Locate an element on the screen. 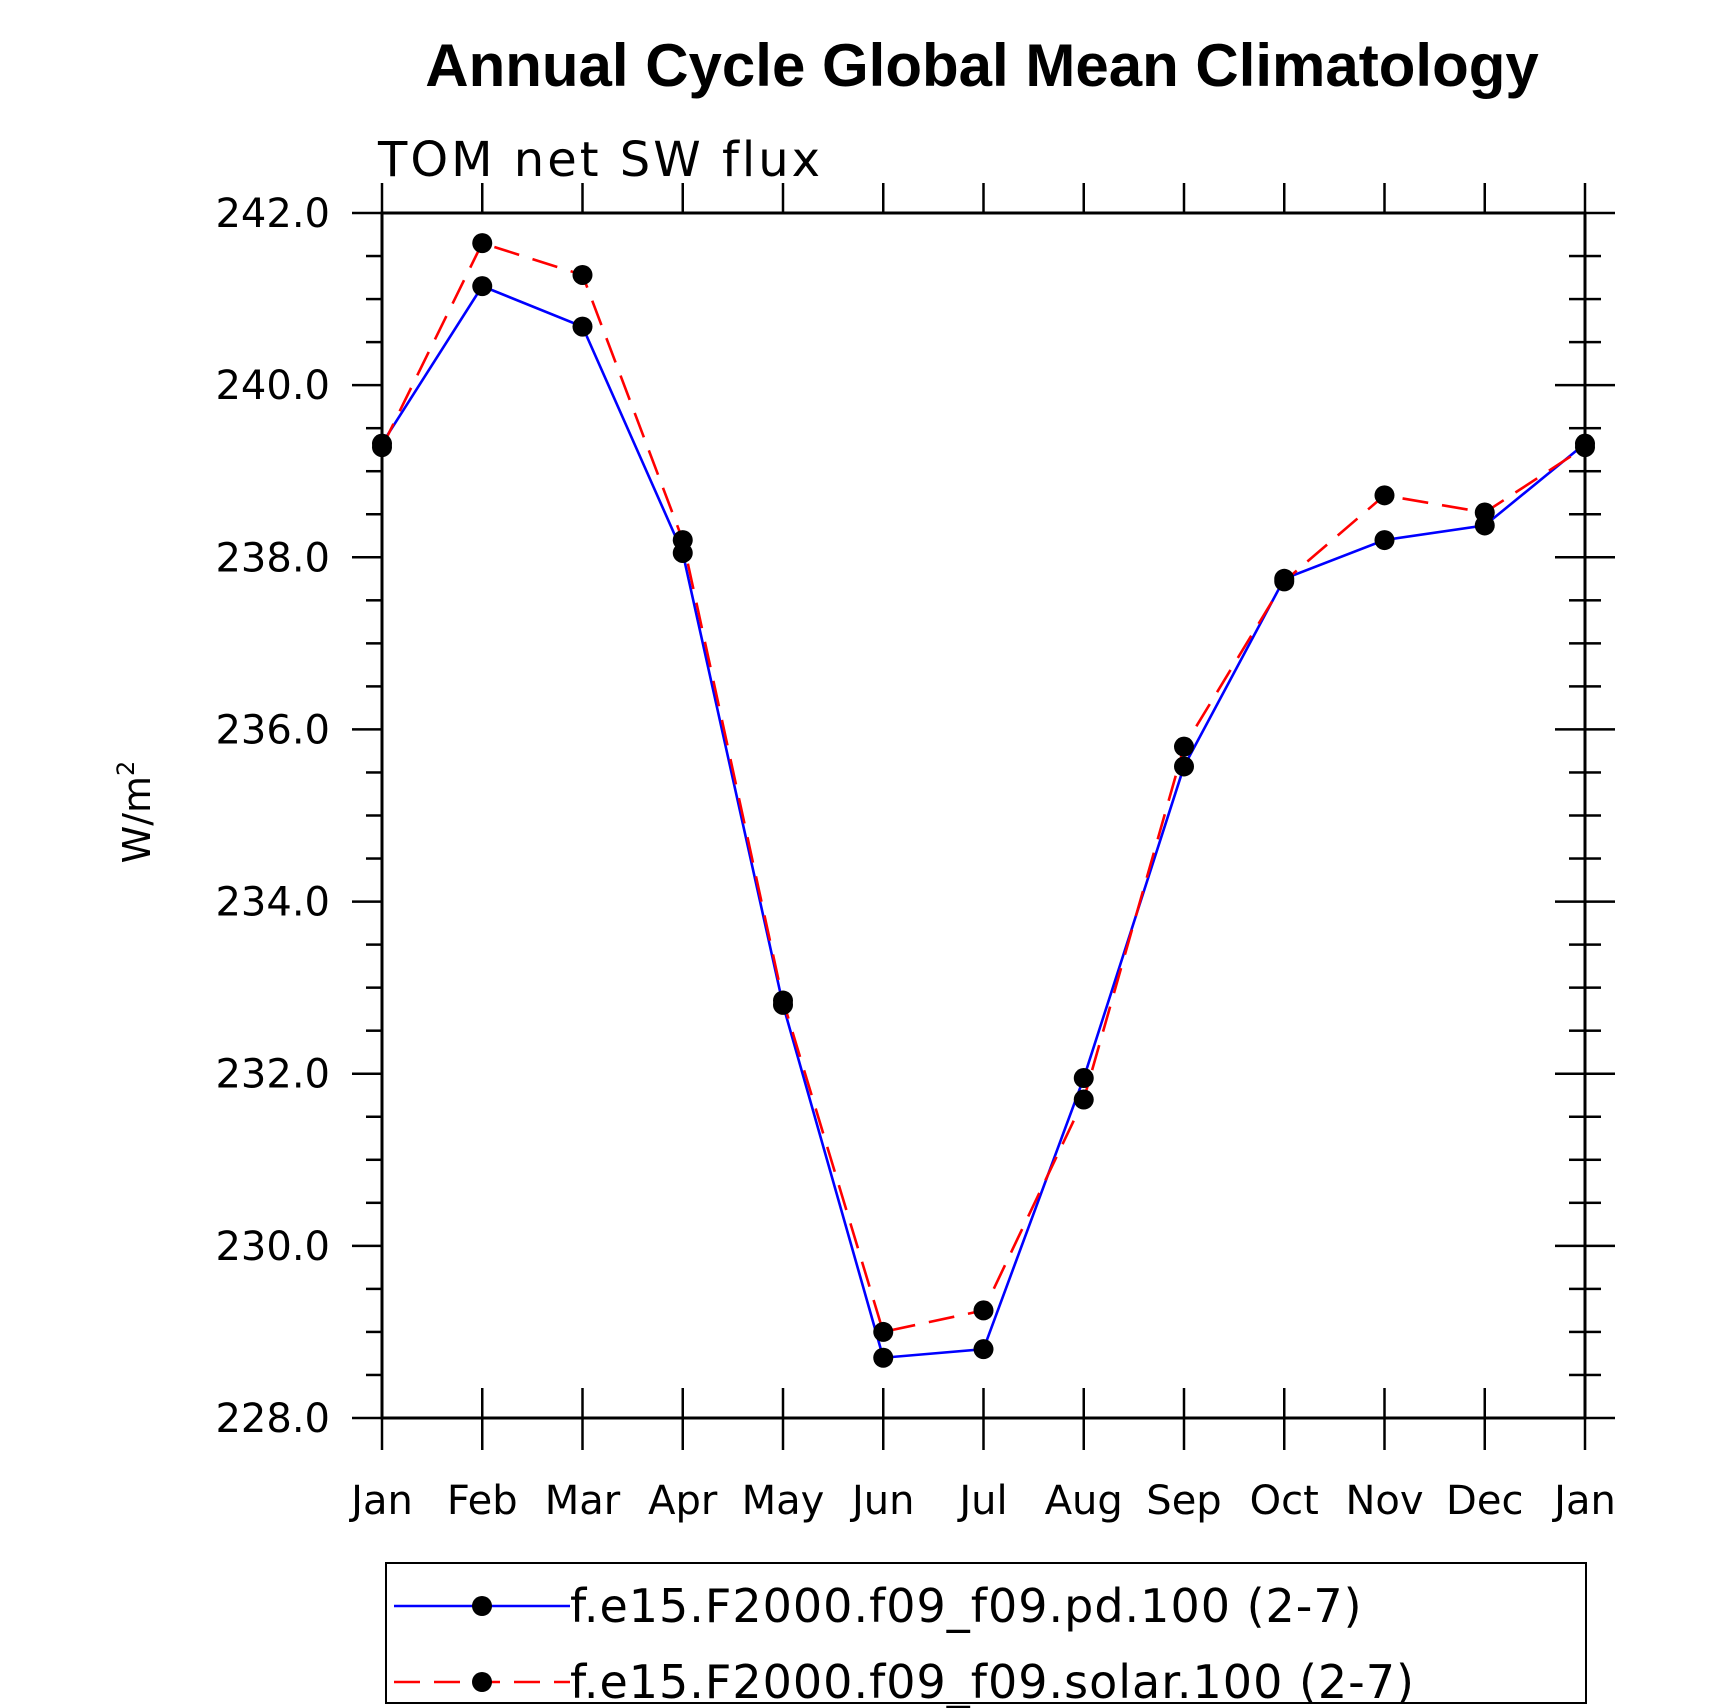 This screenshot has width=1710, height=1708. x-tick-label: Aug is located at coordinates (1084, 1501).